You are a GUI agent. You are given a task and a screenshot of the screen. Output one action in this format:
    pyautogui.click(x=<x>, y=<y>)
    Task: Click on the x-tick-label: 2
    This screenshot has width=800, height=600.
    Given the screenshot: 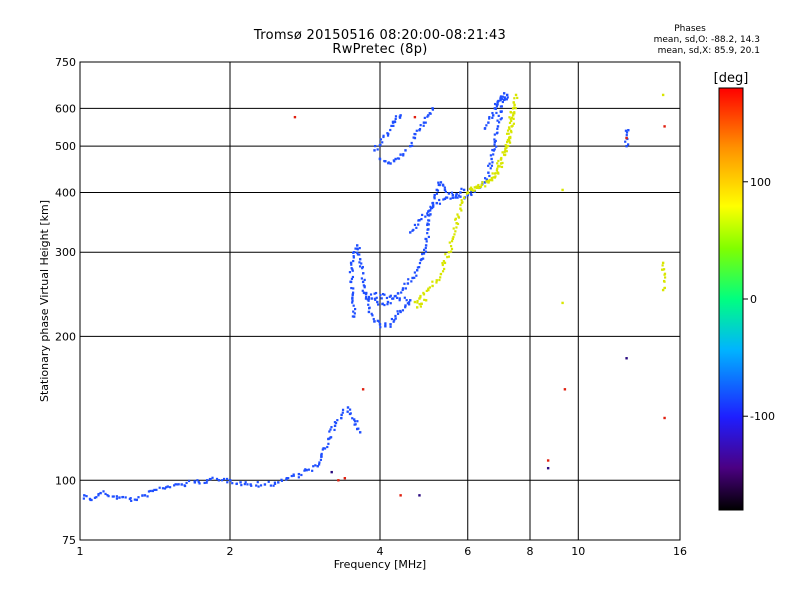 What is the action you would take?
    pyautogui.click(x=230, y=551)
    